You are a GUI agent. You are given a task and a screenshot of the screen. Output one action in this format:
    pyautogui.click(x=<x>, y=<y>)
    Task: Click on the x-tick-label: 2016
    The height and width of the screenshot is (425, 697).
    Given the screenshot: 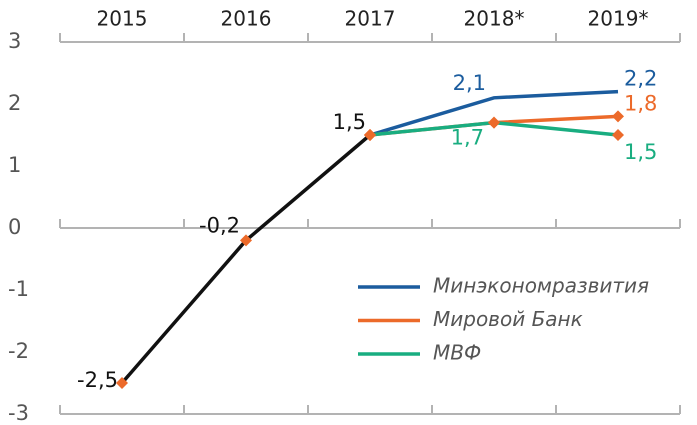 What is the action you would take?
    pyautogui.click(x=246, y=19)
    